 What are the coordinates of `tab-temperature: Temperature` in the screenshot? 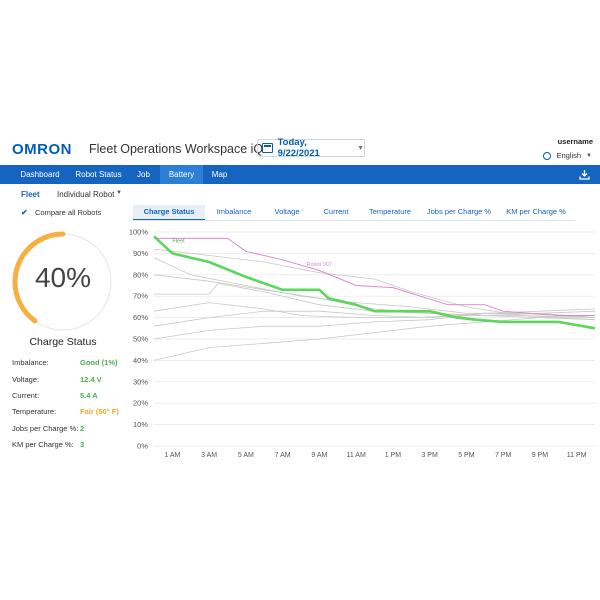 It's located at (390, 211).